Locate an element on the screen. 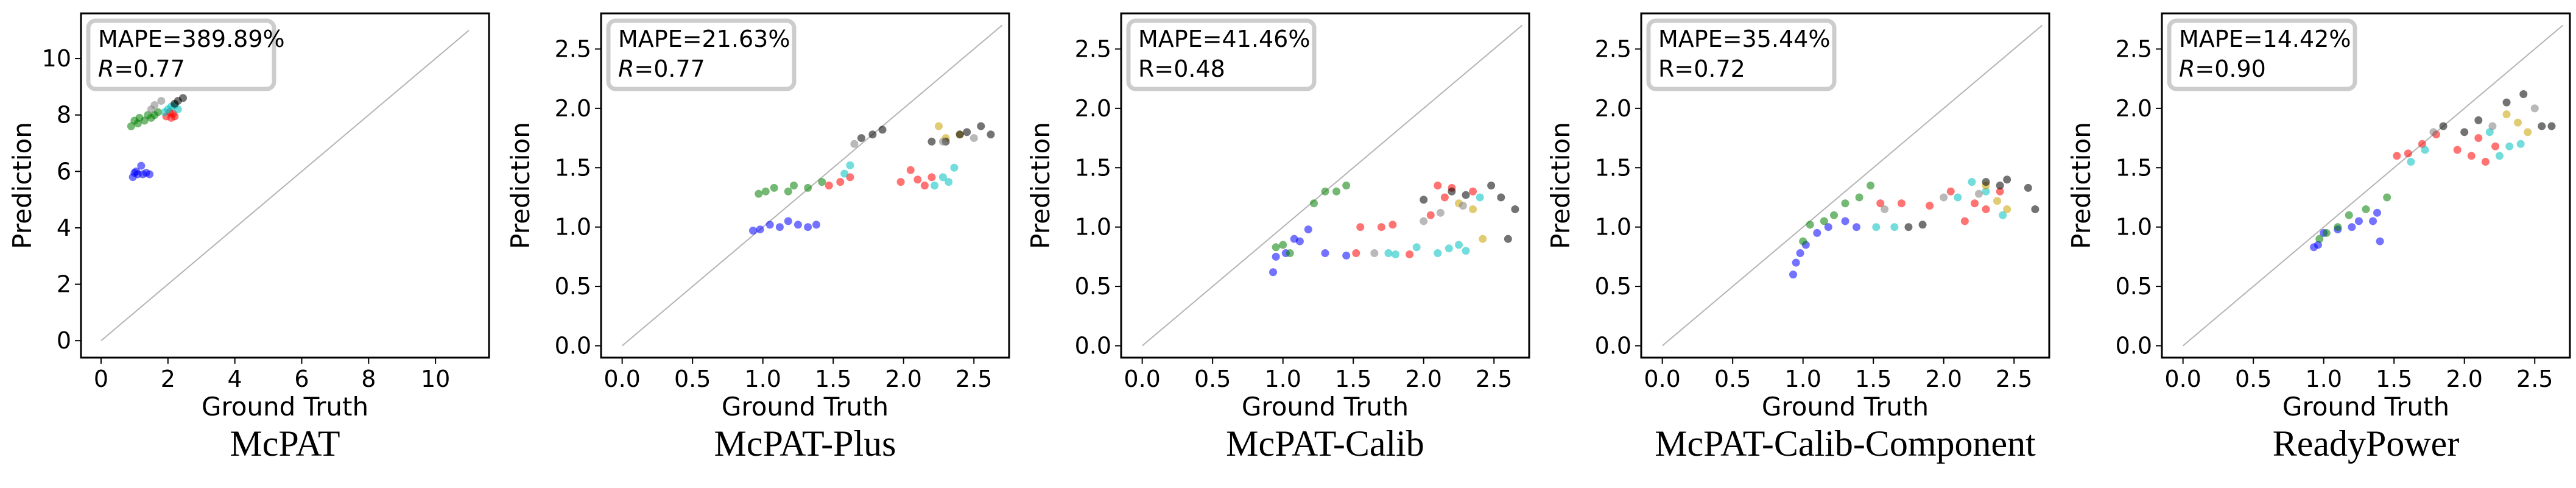  y-tick-label: 0 is located at coordinates (64, 341).